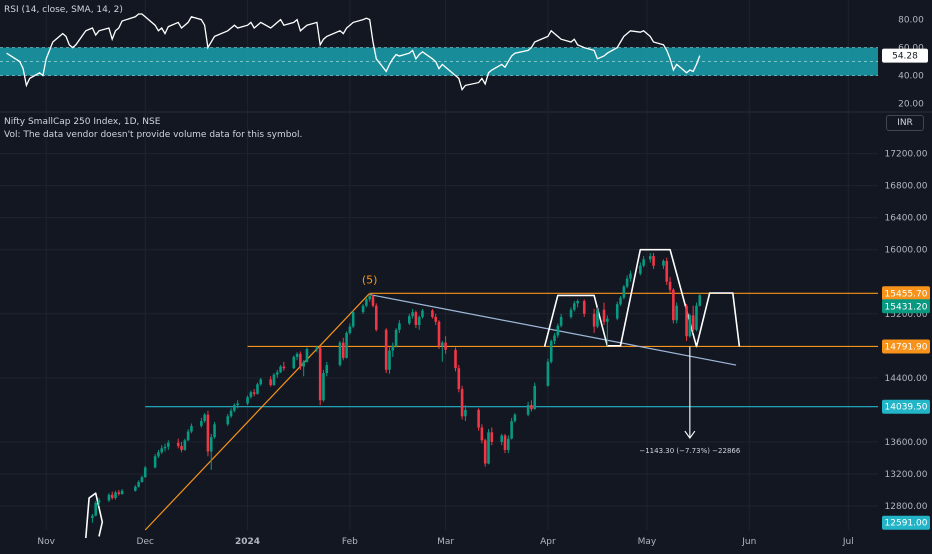 Image resolution: width=932 pixels, height=554 pixels. Describe the element at coordinates (911, 49) in the screenshot. I see `rsi-tick-label: 60.00` at that location.